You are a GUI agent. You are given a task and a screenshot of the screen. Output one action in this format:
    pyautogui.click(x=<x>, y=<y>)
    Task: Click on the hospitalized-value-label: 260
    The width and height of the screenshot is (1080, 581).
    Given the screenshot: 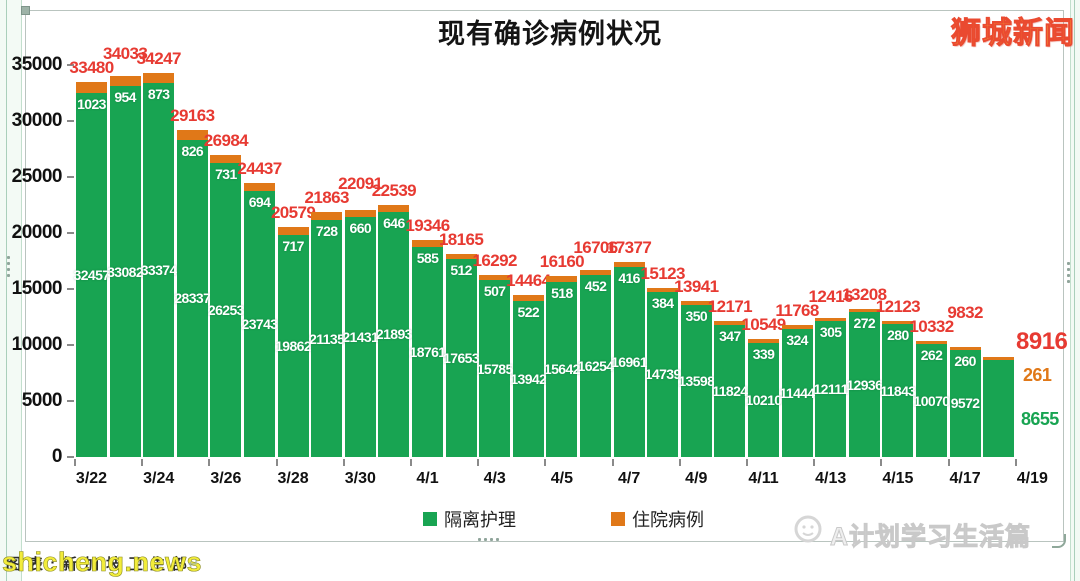 What is the action you would take?
    pyautogui.click(x=965, y=360)
    